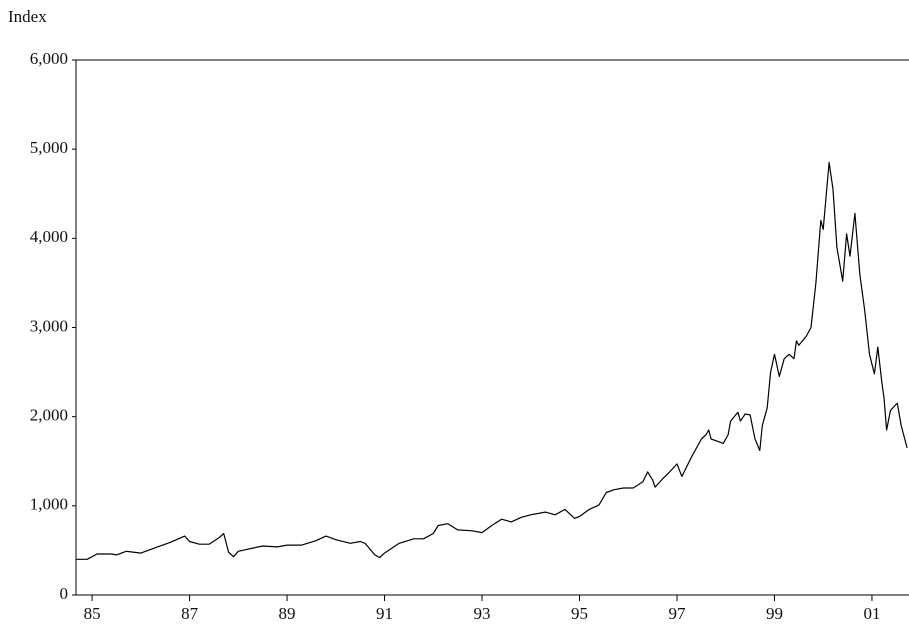 Image resolution: width=909 pixels, height=628 pixels. I want to click on y-tick-label: 6,000, so click(49, 58).